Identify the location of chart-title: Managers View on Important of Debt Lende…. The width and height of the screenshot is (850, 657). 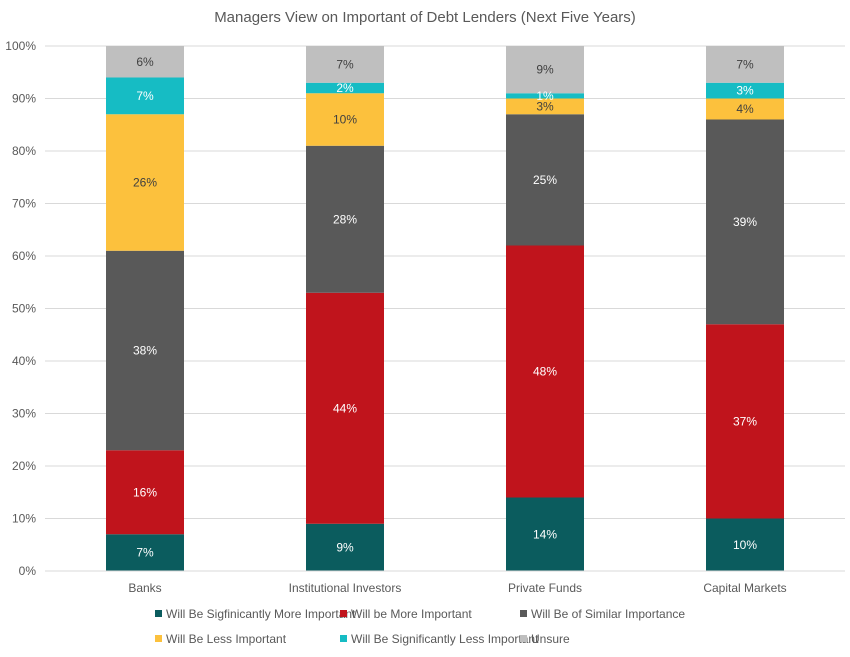
(425, 17).